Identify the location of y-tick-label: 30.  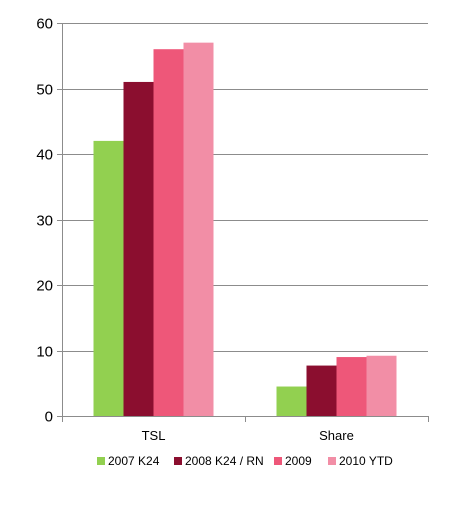
(44, 221).